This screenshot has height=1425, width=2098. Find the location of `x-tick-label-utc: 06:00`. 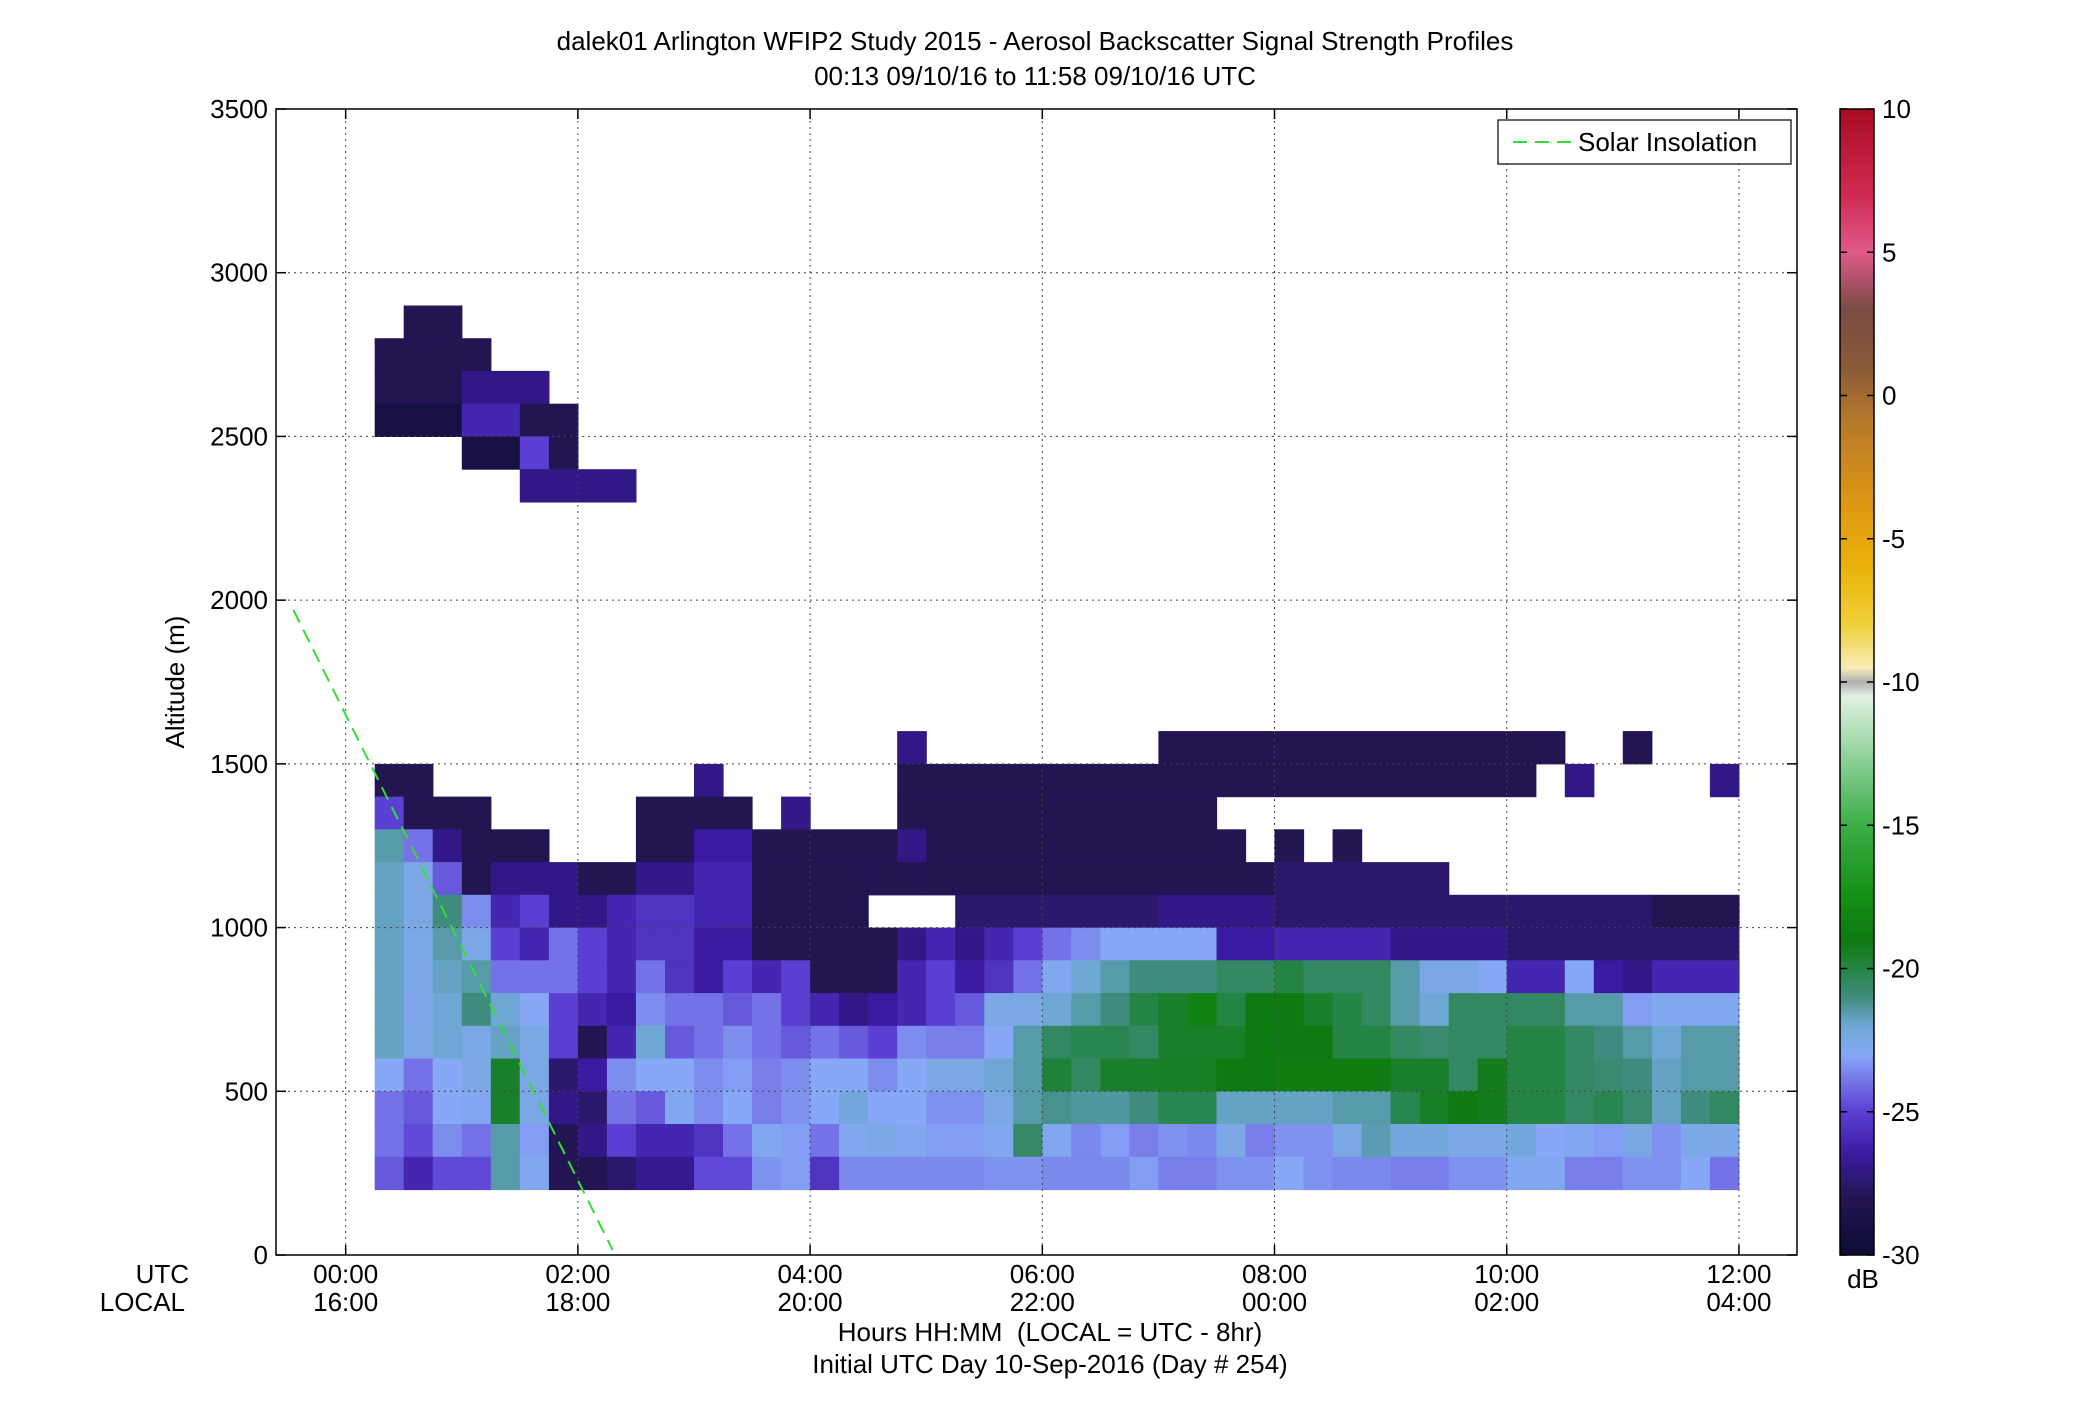

x-tick-label-utc: 06:00 is located at coordinates (1042, 1274).